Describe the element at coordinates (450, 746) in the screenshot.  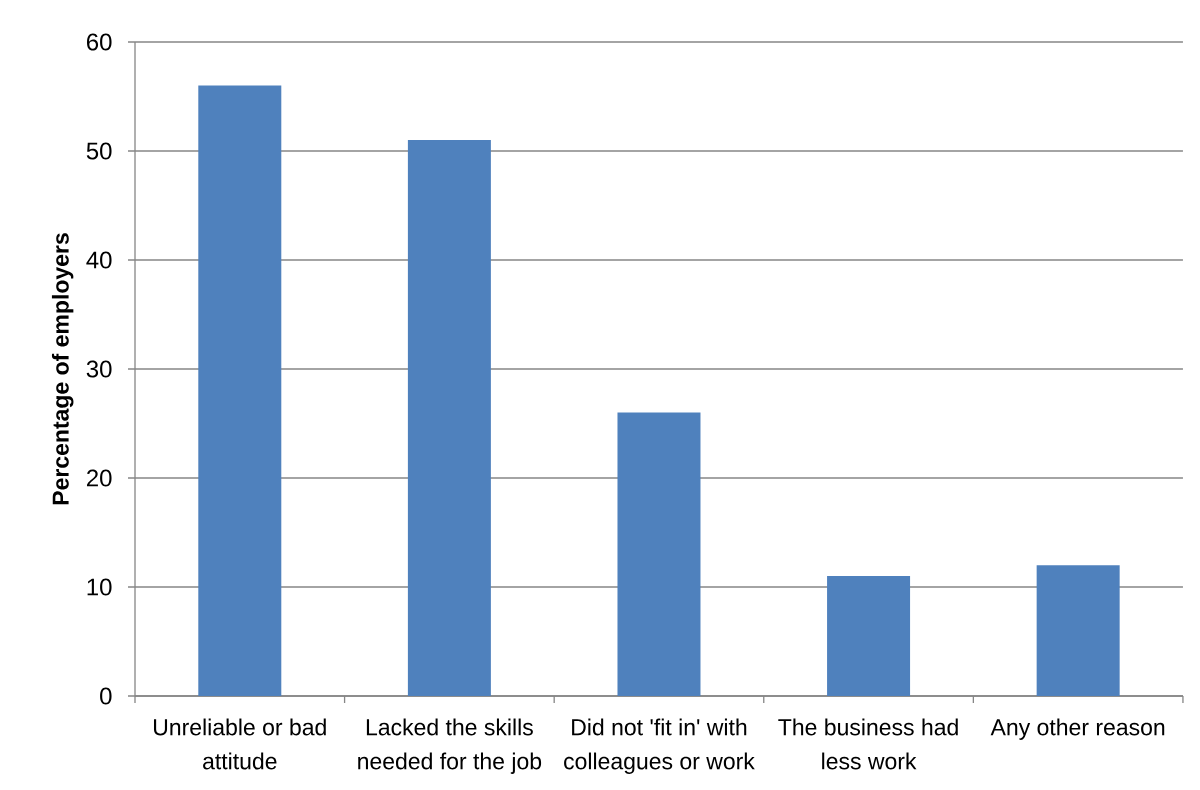
I see `x-tick-label: Lacked the skills needed for the job` at that location.